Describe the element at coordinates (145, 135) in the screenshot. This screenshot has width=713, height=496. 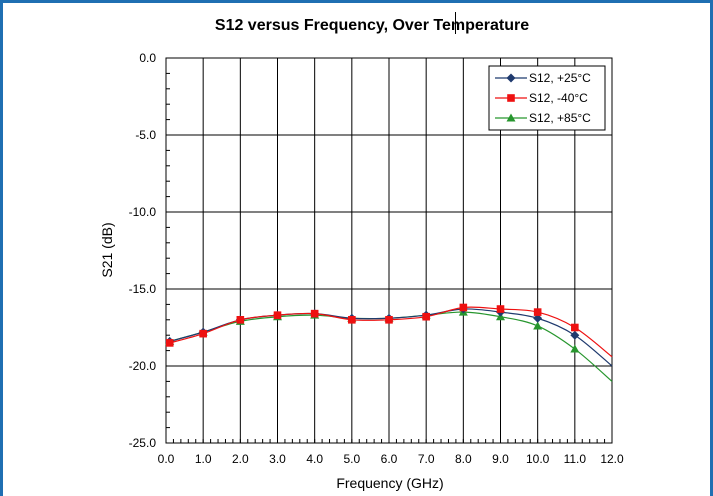
I see `y-tick-label: -5.0` at that location.